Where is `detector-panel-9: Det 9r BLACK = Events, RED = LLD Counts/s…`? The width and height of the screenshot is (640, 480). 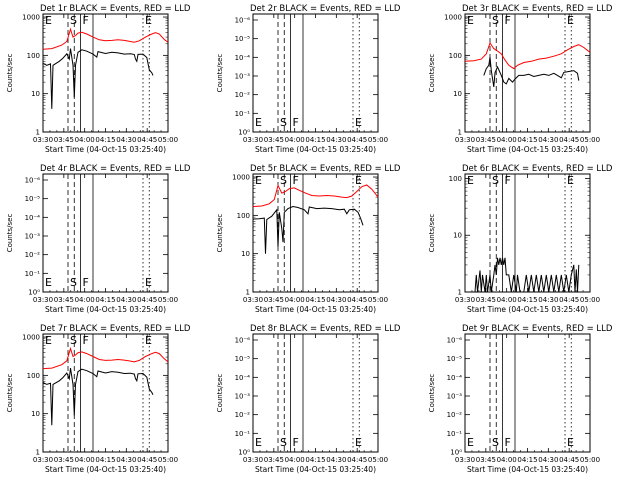 detector-panel-9: Det 9r BLACK = Events, RED = LLD Counts/s… is located at coordinates (520, 399).